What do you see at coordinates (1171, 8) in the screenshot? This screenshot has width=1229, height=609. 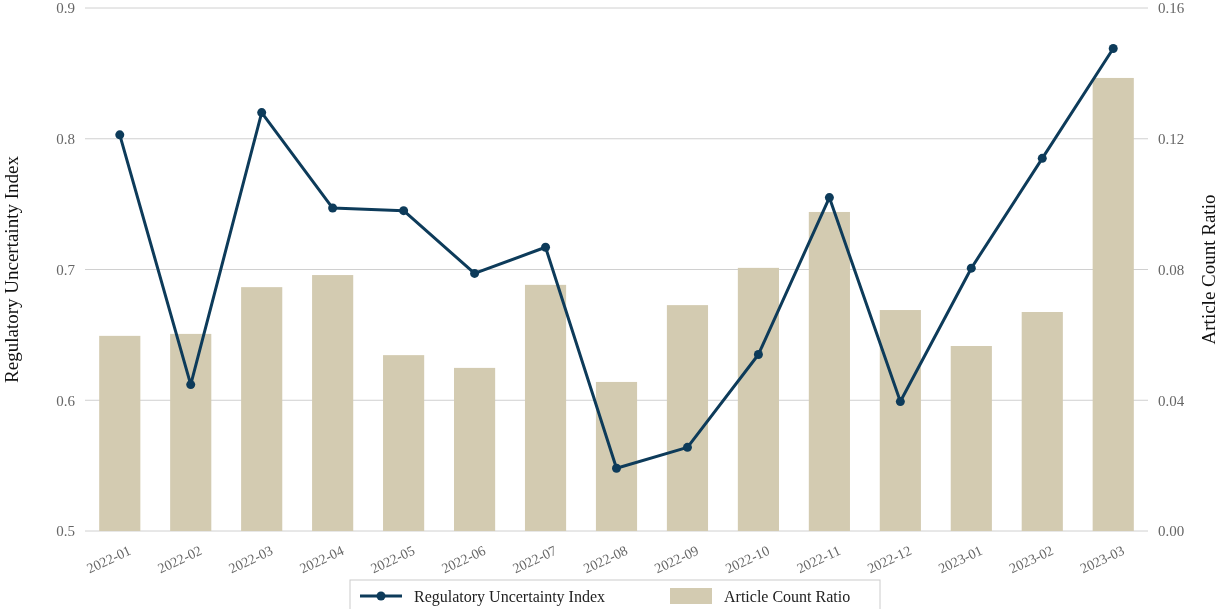 I see `y2-tick-label: 0.16` at bounding box center [1171, 8].